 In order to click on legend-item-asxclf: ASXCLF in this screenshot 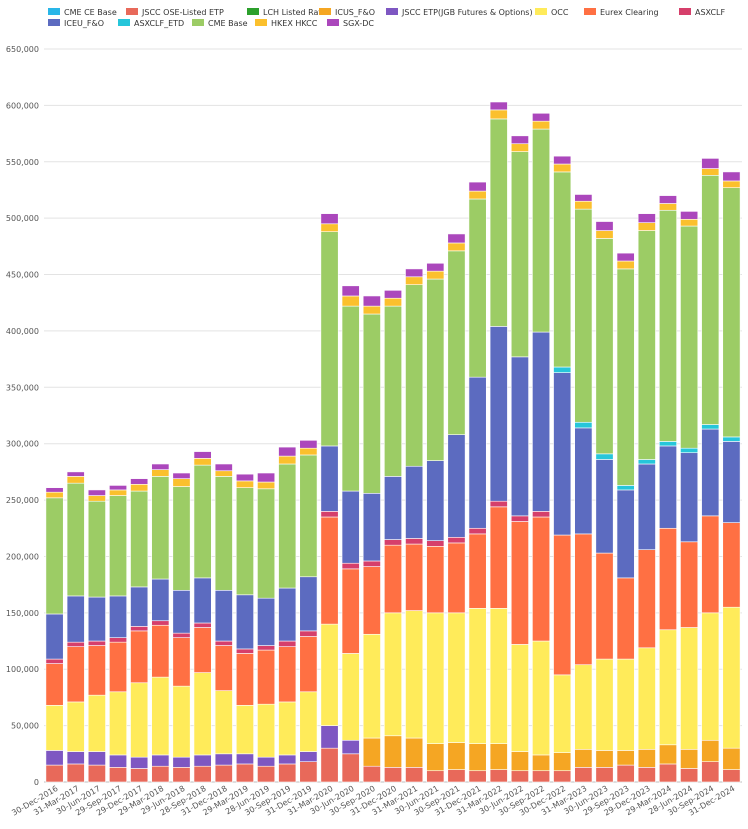, I will do `click(702, 13)`.